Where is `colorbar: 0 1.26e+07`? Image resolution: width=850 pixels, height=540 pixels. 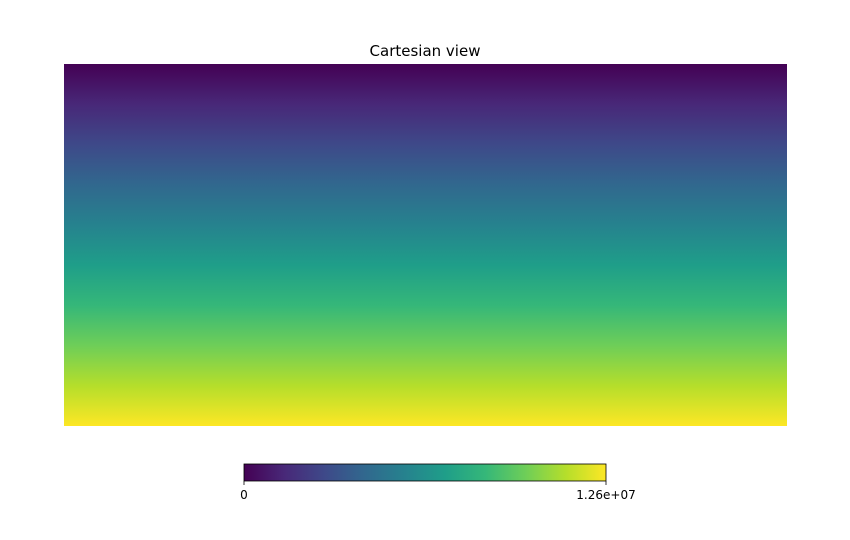
colorbar: 0 1.26e+07 is located at coordinates (438, 482).